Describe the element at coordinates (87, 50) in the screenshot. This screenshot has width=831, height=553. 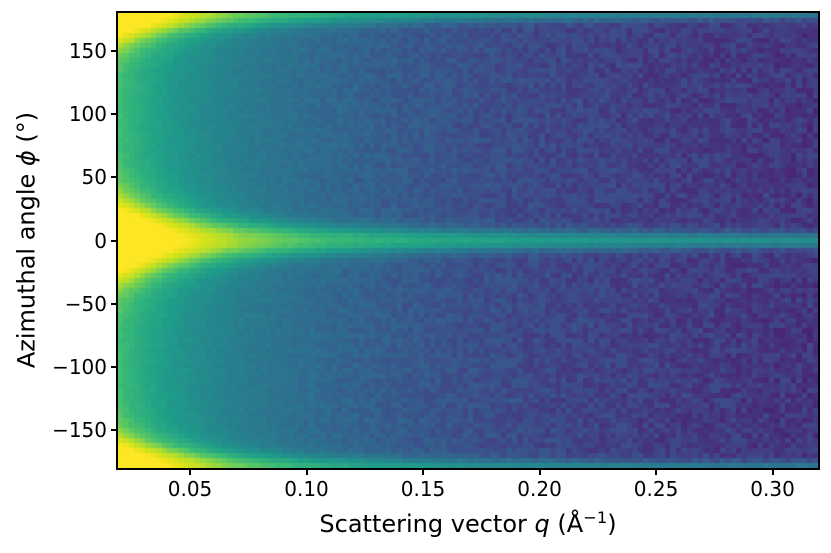
I see `y-tick-label: 150` at that location.